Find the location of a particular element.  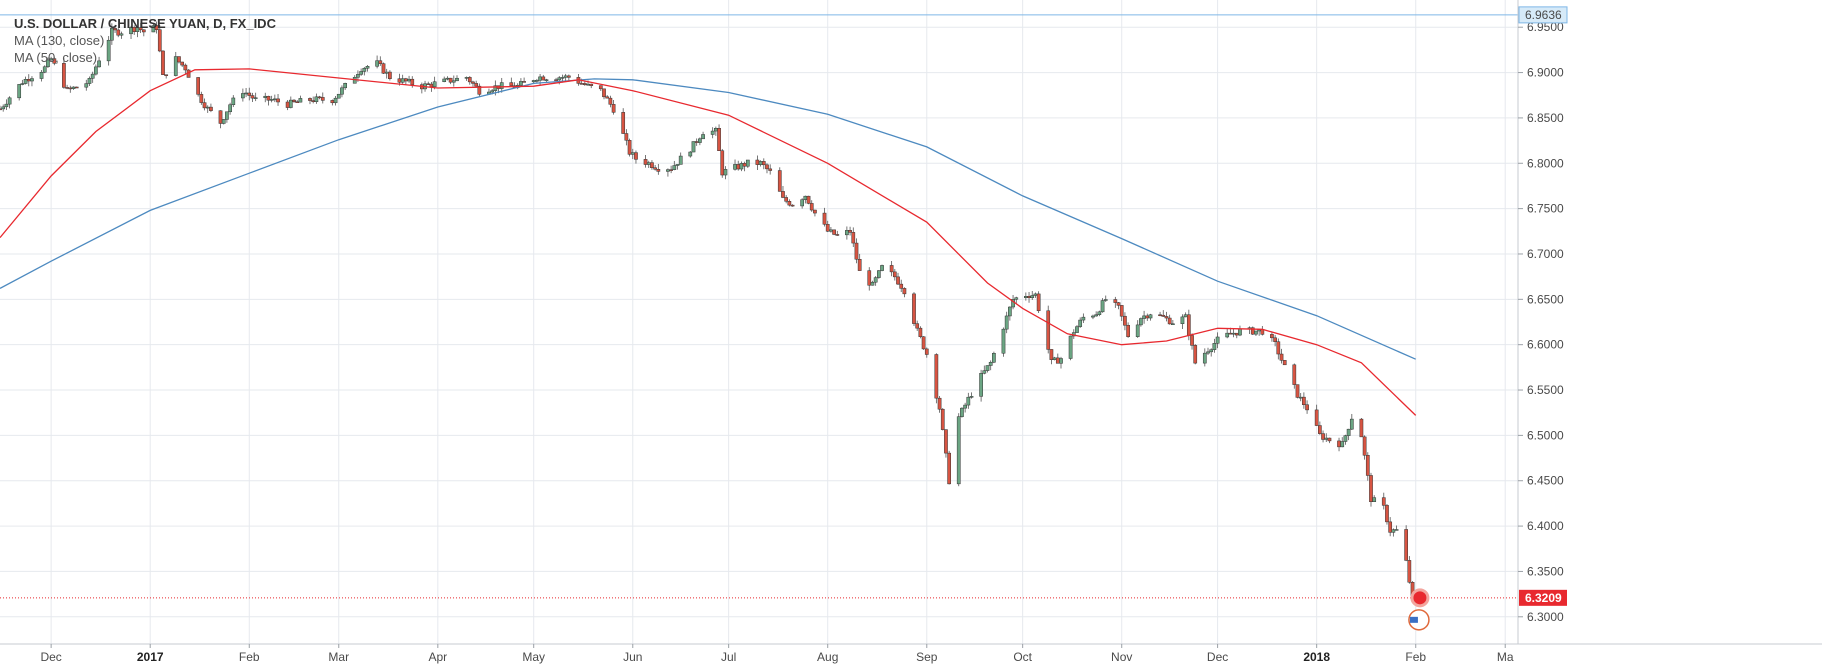

last-price-dot is located at coordinates (1420, 598).